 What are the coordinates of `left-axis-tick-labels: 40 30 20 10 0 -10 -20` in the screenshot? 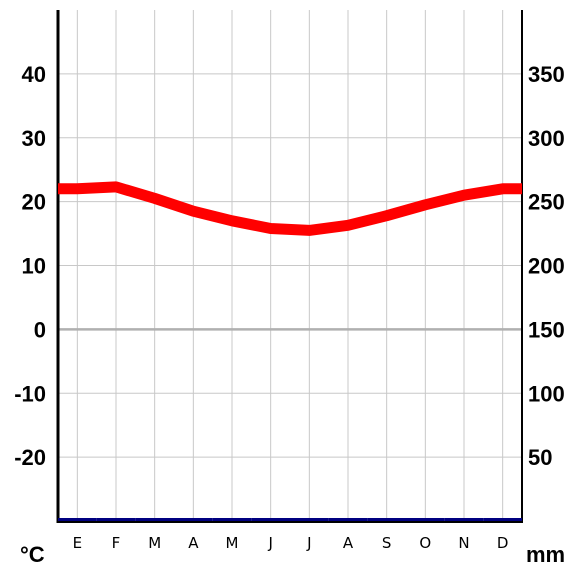 It's located at (30, 266).